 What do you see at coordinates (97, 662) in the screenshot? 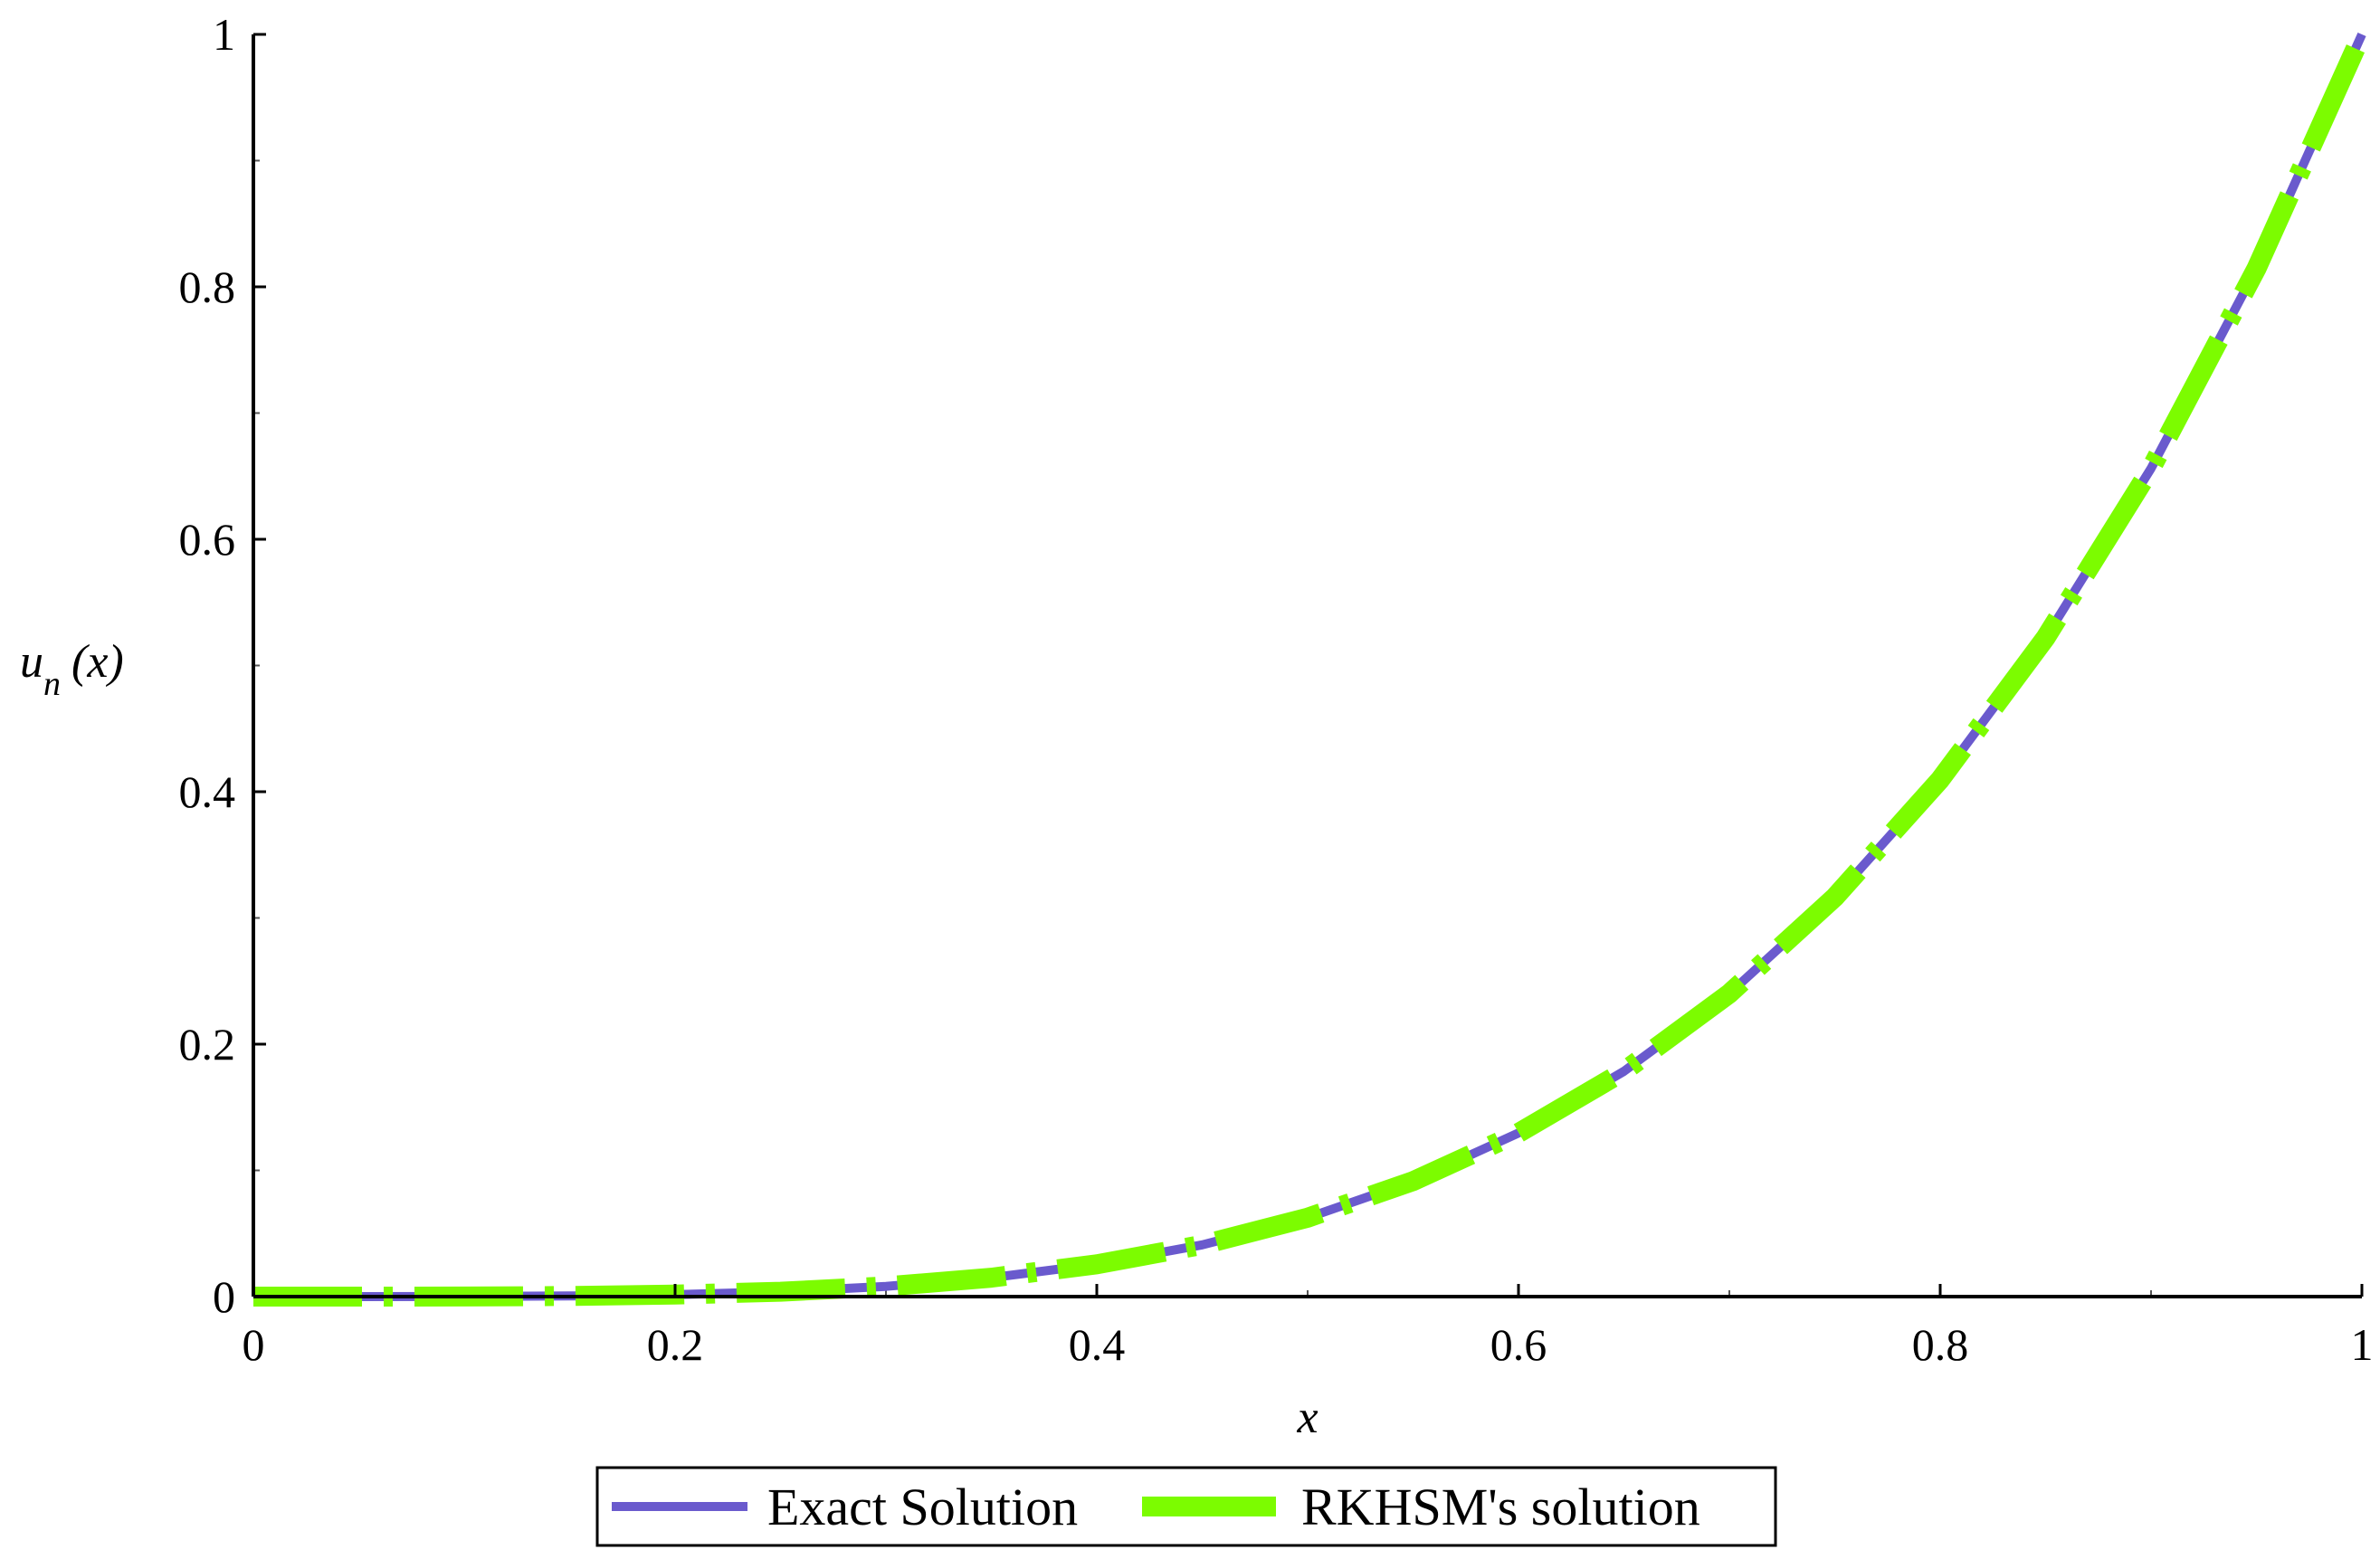
I see `y-axis-title-arg: (x)` at bounding box center [97, 662].